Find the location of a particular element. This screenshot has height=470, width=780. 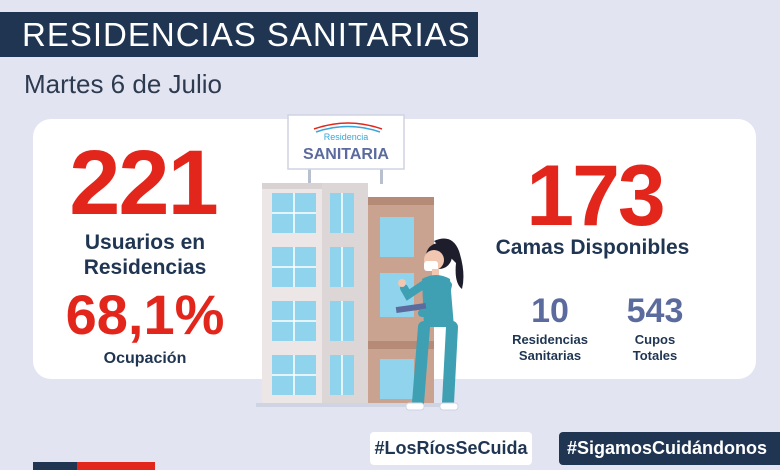

date-subtitle: Martes 6 de Julio is located at coordinates (123, 84).